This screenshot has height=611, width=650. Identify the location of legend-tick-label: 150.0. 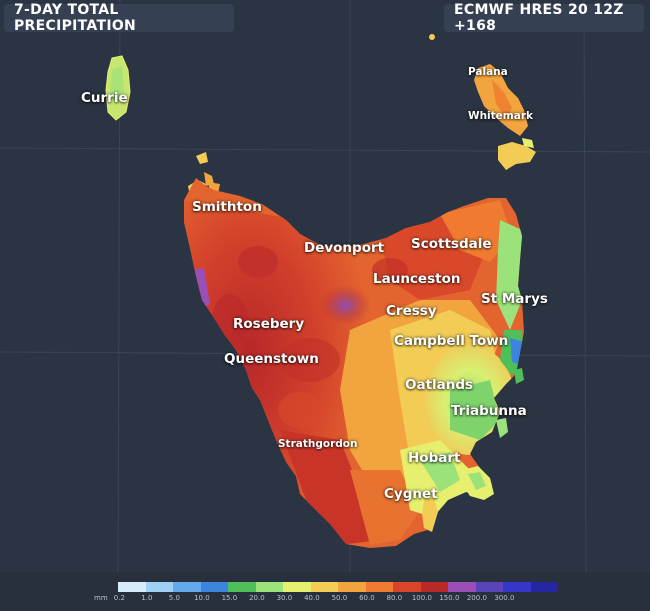
(449, 598).